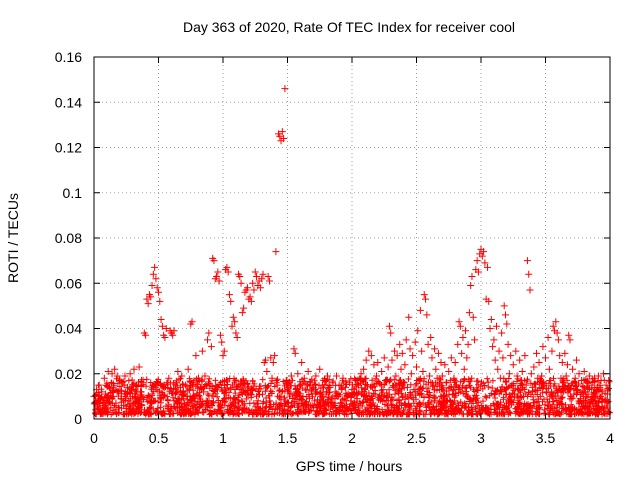 This screenshot has height=480, width=640. What do you see at coordinates (68, 57) in the screenshot?
I see `y-tick-label: 0.16` at bounding box center [68, 57].